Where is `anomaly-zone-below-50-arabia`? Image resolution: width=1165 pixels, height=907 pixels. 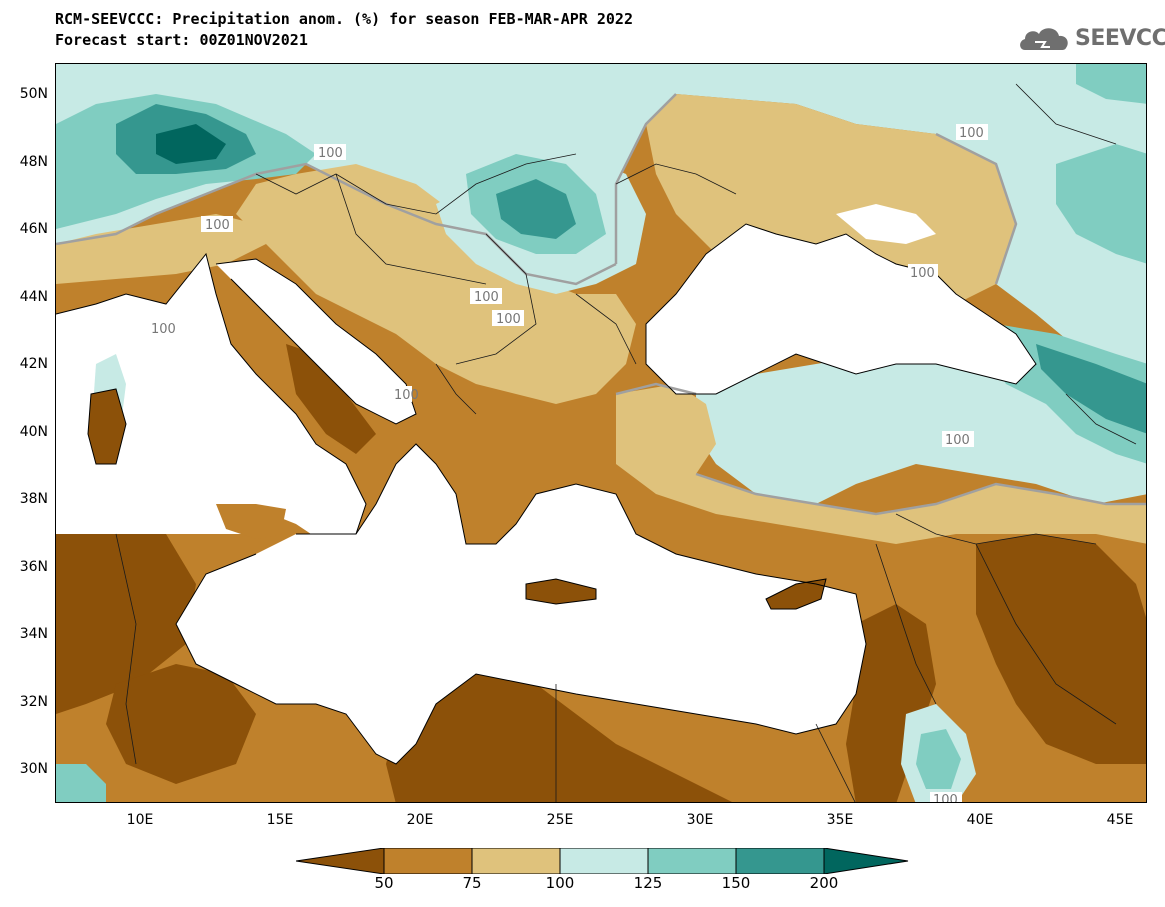
anomaly-zone-below-50-arabia is located at coordinates (1061, 649).